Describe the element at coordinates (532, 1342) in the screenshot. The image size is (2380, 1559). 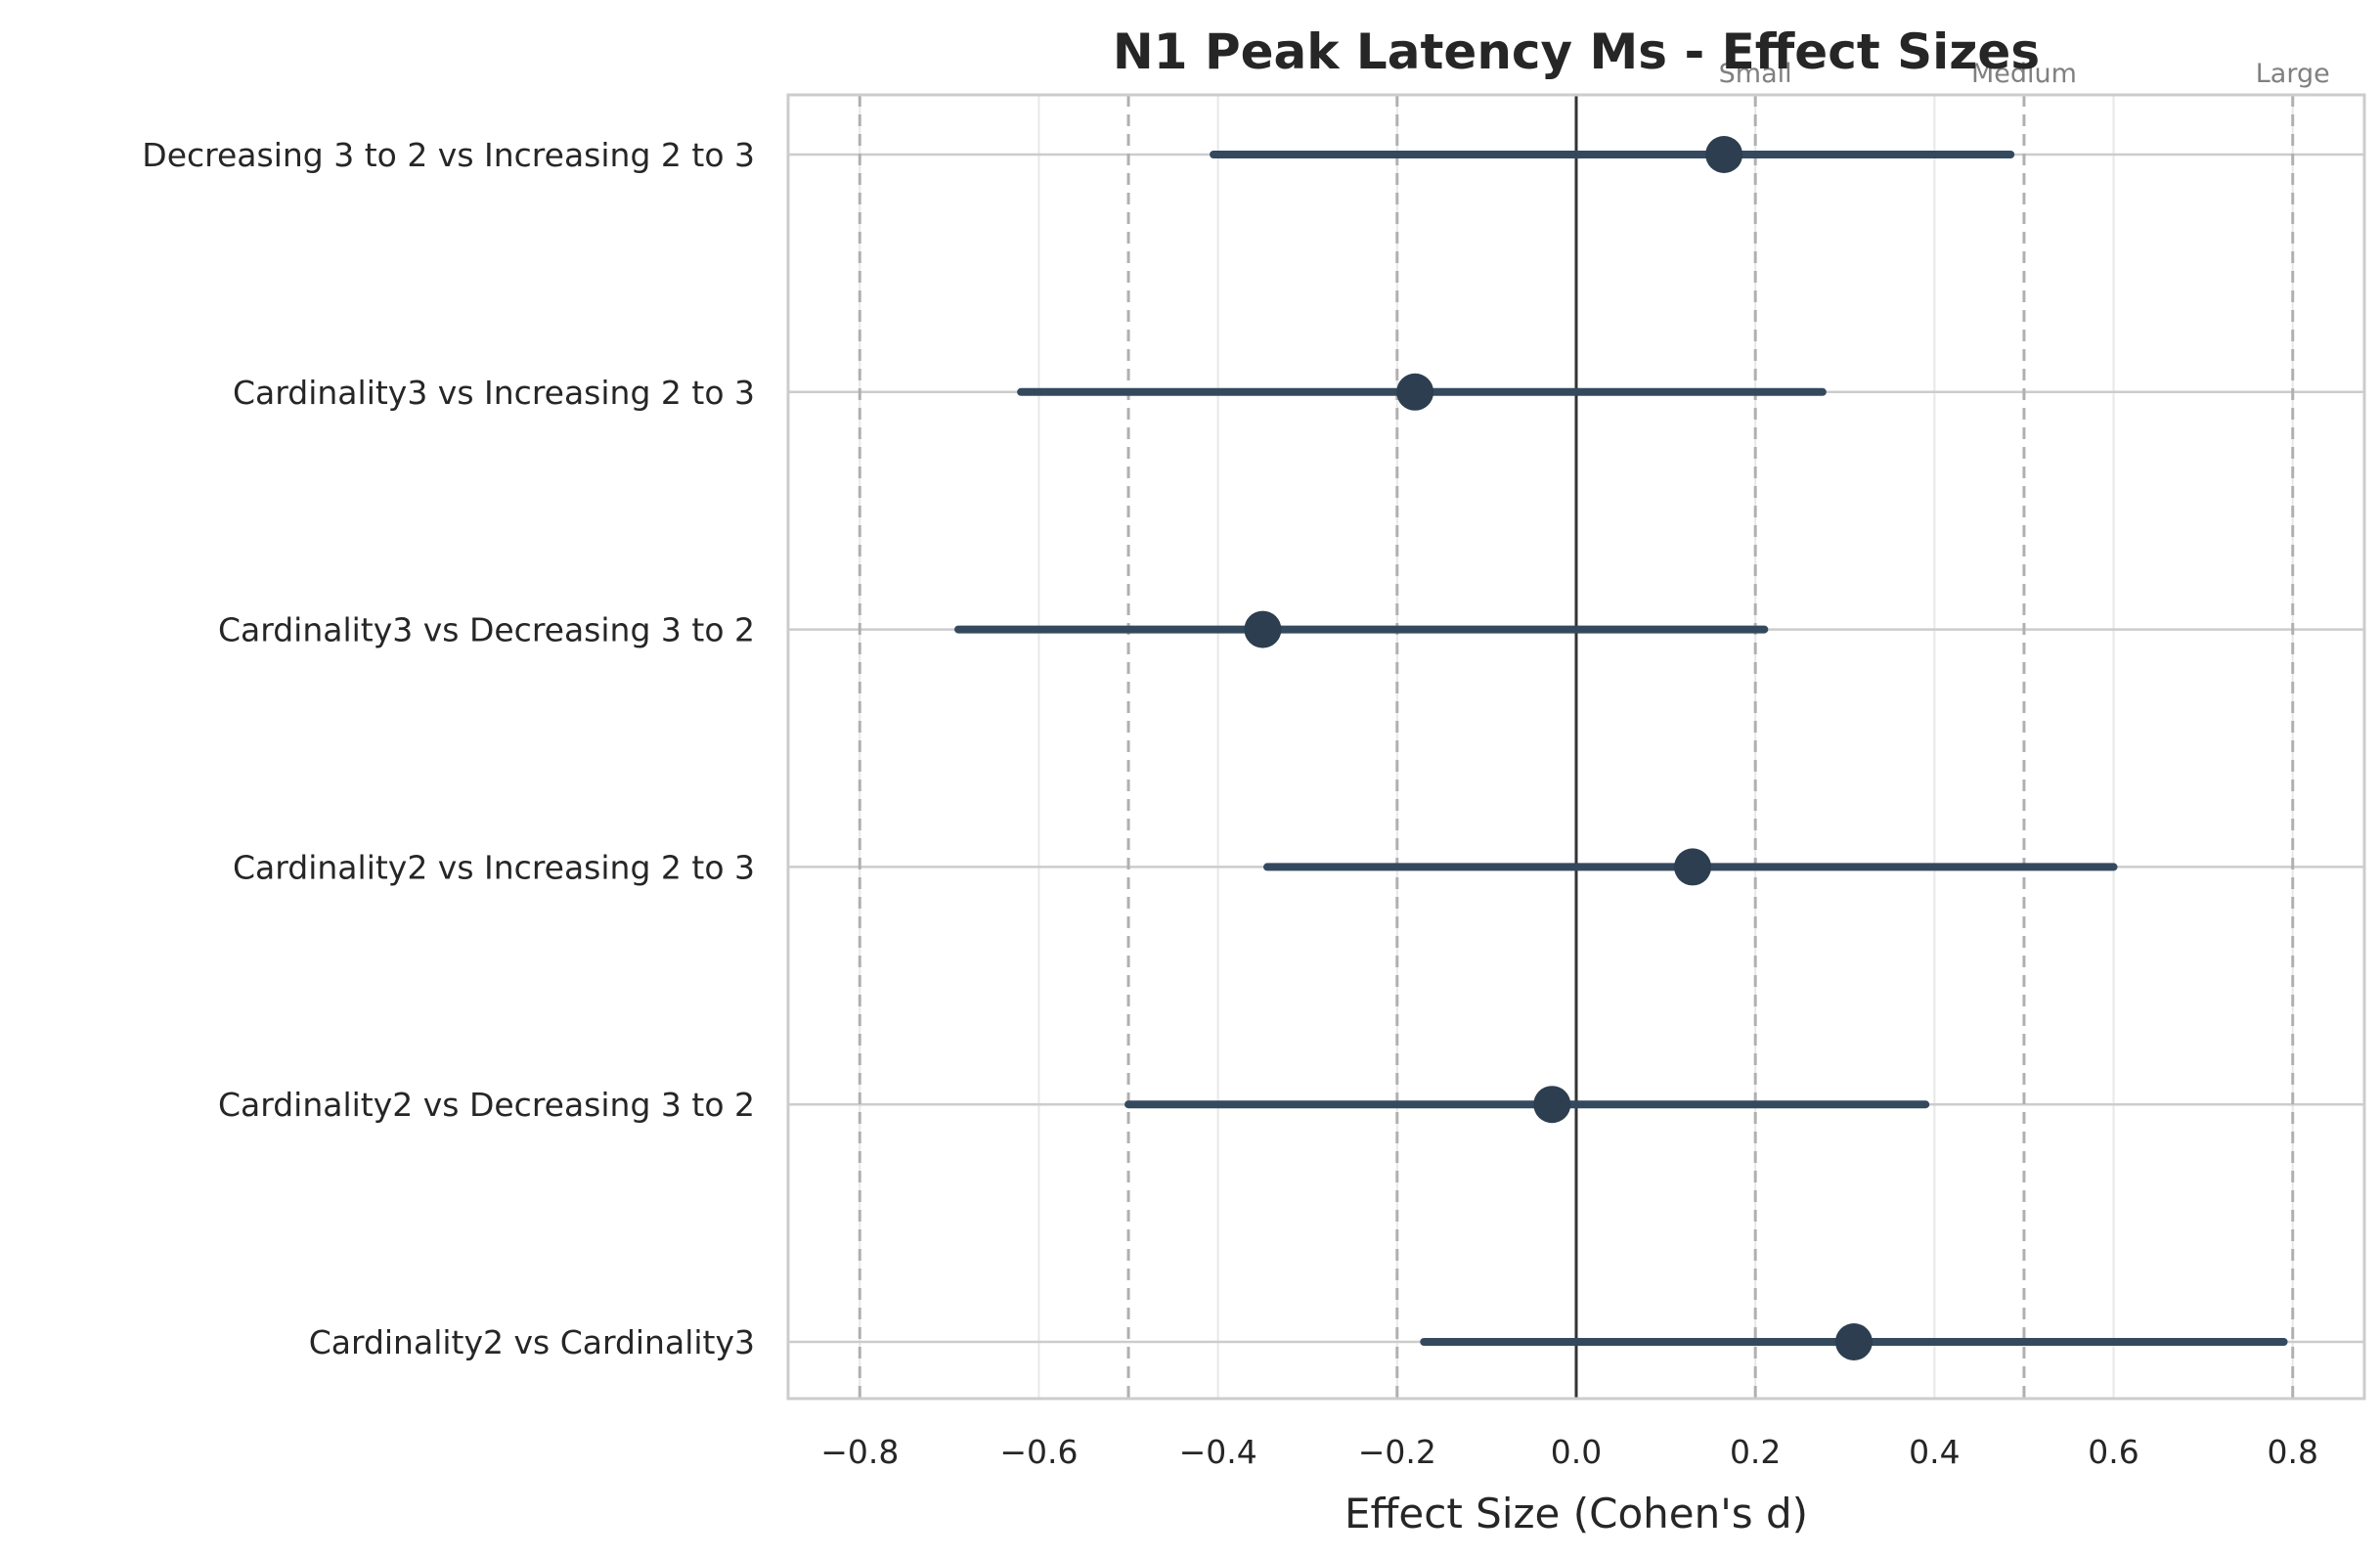
I see `y-tick-label-5: Cardinality2 vs Cardinality3` at that location.